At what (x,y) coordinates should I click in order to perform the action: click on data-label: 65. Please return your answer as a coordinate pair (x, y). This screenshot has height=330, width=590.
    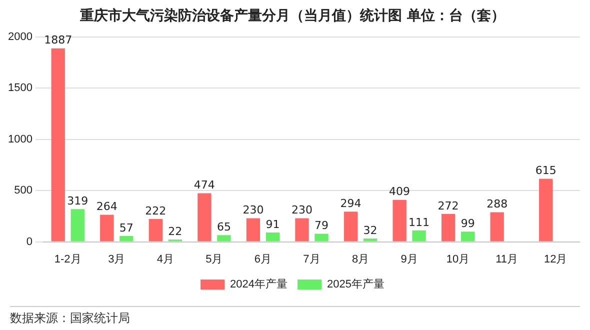
    Looking at the image, I should click on (223, 227).